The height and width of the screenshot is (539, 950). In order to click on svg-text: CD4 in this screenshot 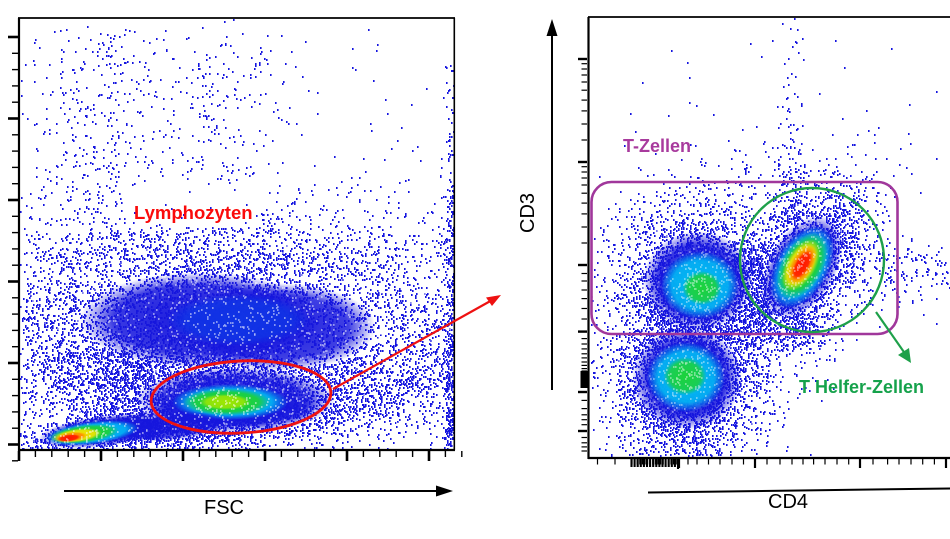, I will do `click(788, 502)`.